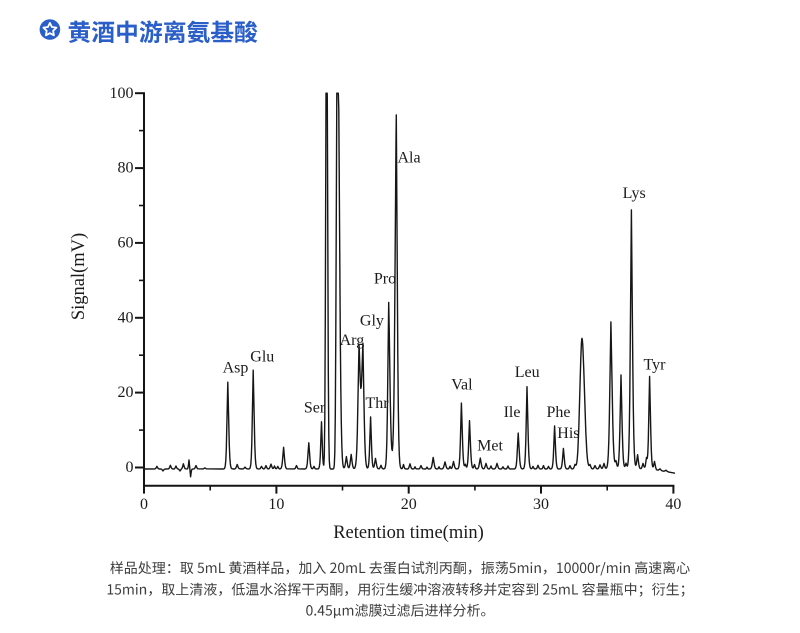  I want to click on svg-text: Tyr, so click(655, 365).